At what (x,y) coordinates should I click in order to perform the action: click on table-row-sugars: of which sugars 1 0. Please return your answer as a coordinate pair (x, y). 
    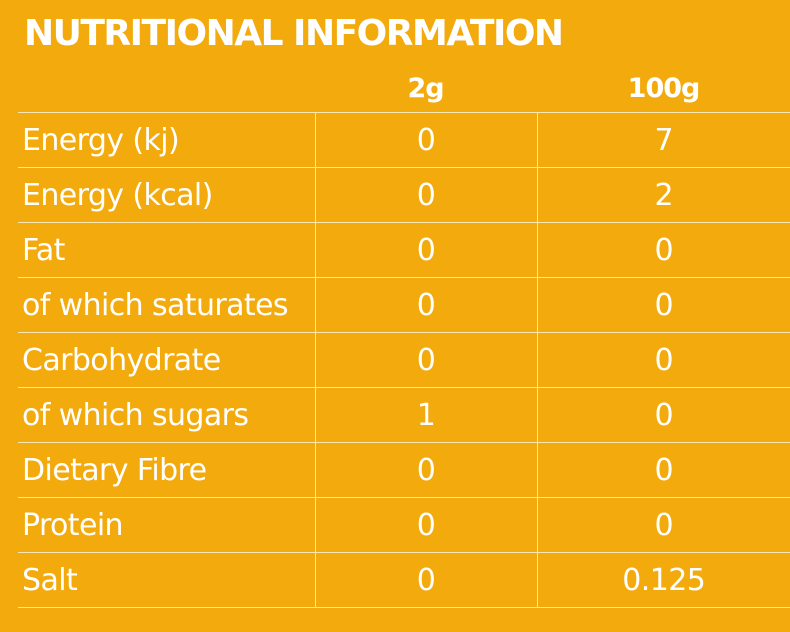
    Looking at the image, I should click on (404, 415).